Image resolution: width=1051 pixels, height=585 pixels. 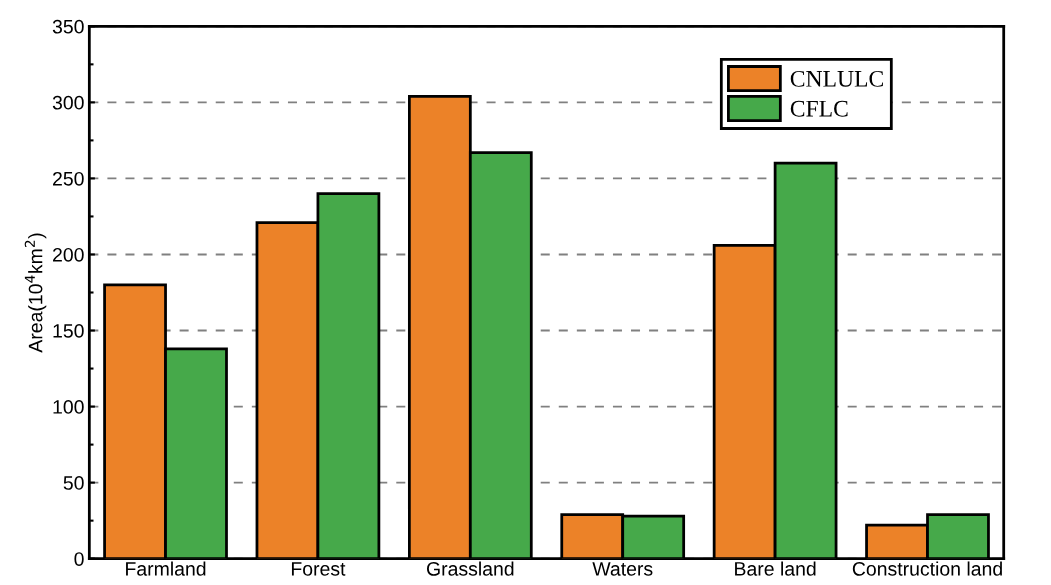 What do you see at coordinates (819, 108) in the screenshot?
I see `legend-label: CFLC` at bounding box center [819, 108].